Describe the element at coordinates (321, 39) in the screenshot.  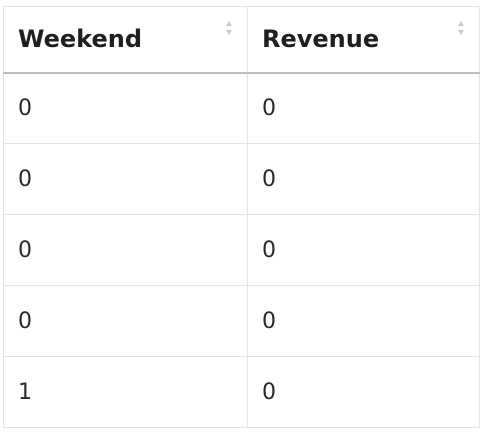
I see `column-header-label: Revenue` at that location.